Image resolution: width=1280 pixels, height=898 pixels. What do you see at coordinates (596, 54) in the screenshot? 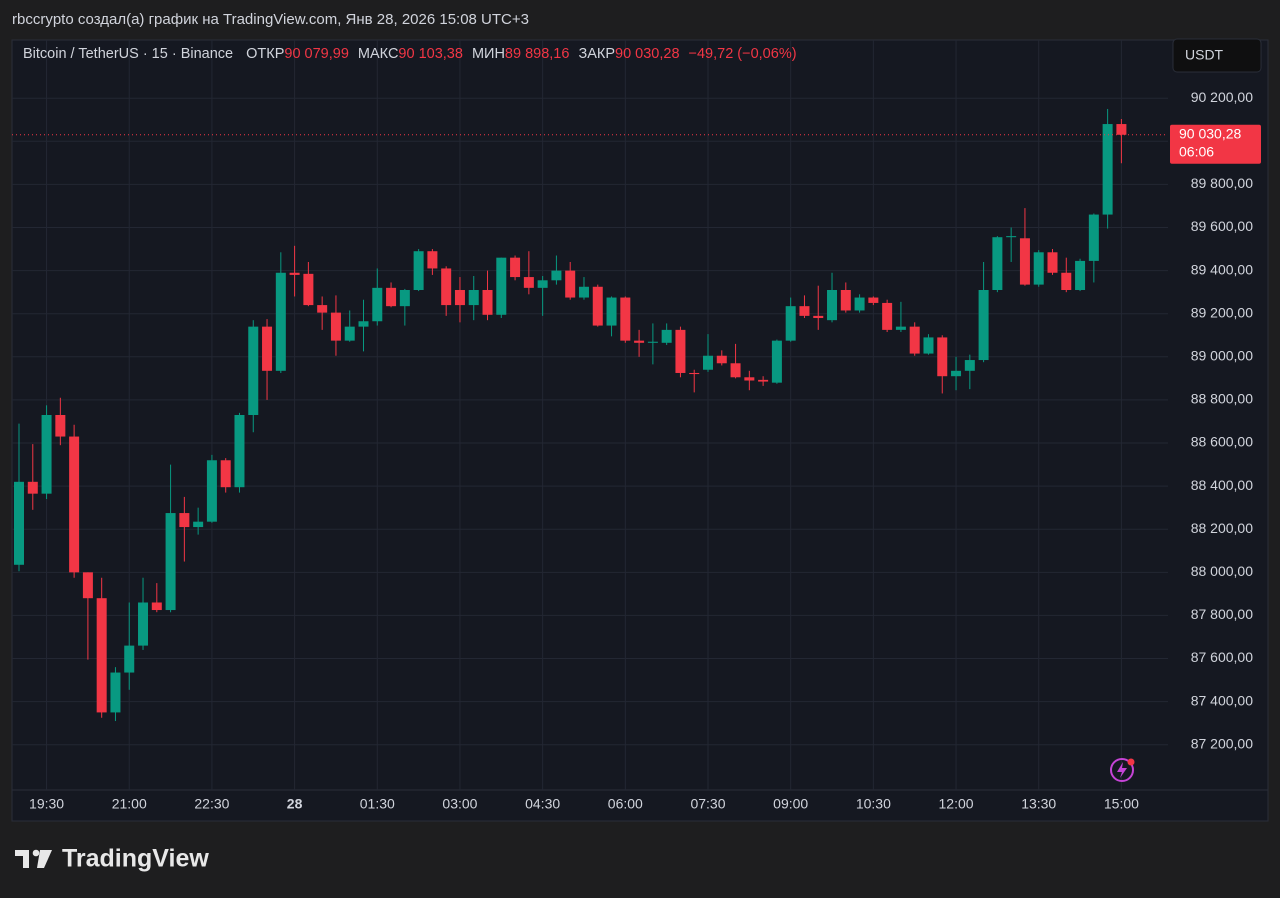
I see `ohlc-label: ЗАКР` at bounding box center [596, 54].